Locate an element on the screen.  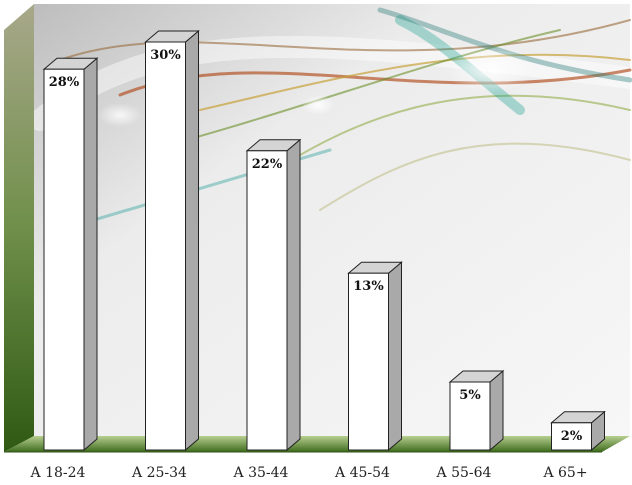
category-label: A 45-54 is located at coordinates (362, 473).